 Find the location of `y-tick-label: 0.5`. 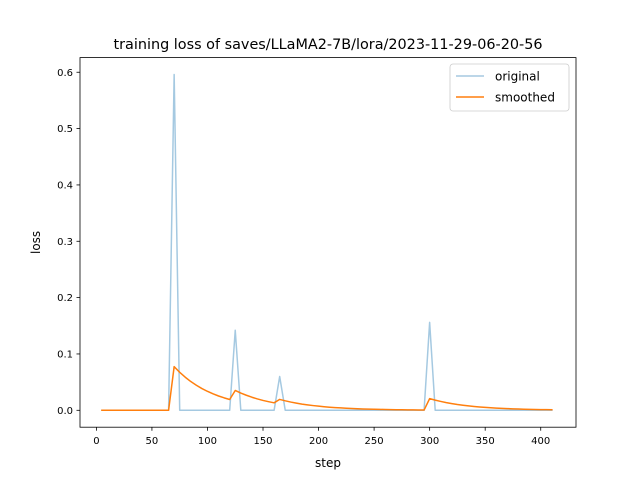

y-tick-label: 0.5 is located at coordinates (65, 129).